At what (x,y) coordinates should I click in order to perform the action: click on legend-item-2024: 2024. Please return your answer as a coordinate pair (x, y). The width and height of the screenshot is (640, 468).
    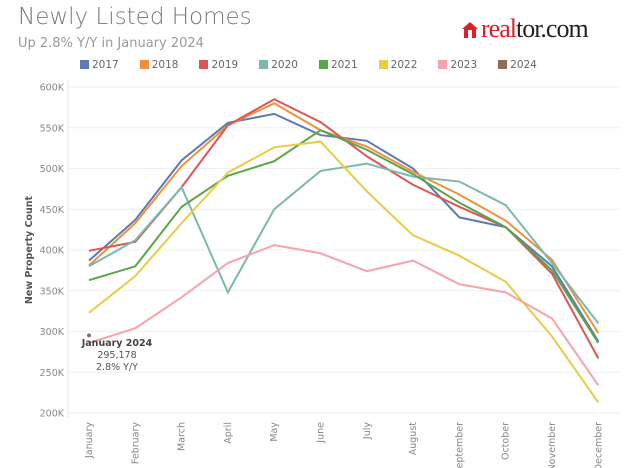
    Looking at the image, I should click on (517, 65).